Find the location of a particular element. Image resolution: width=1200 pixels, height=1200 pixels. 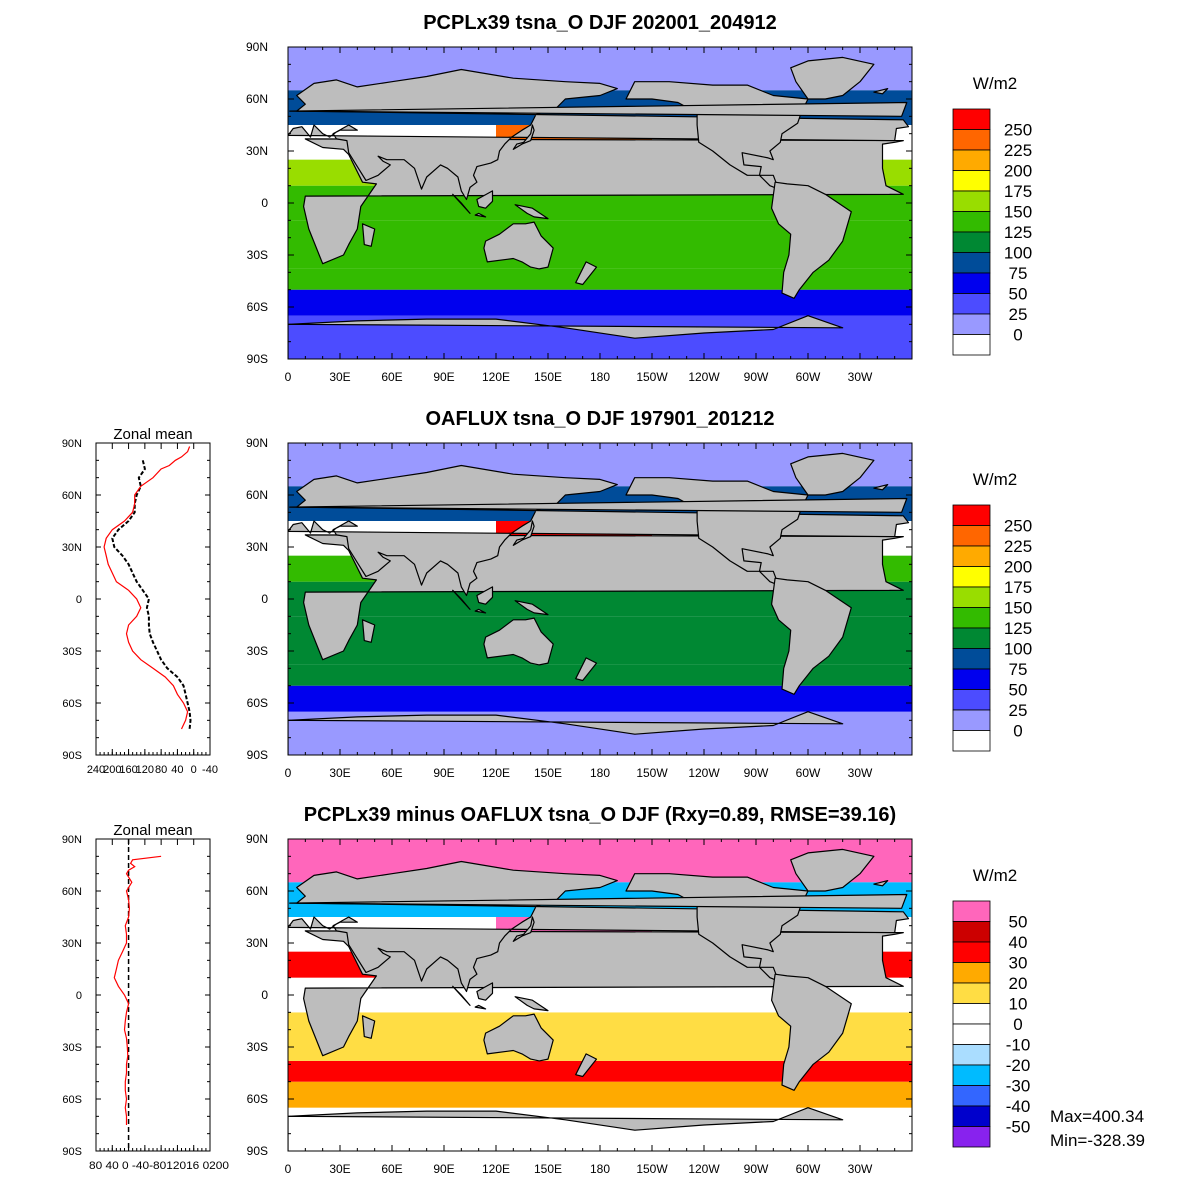

zonal-mean-series is located at coordinates (137, 990).